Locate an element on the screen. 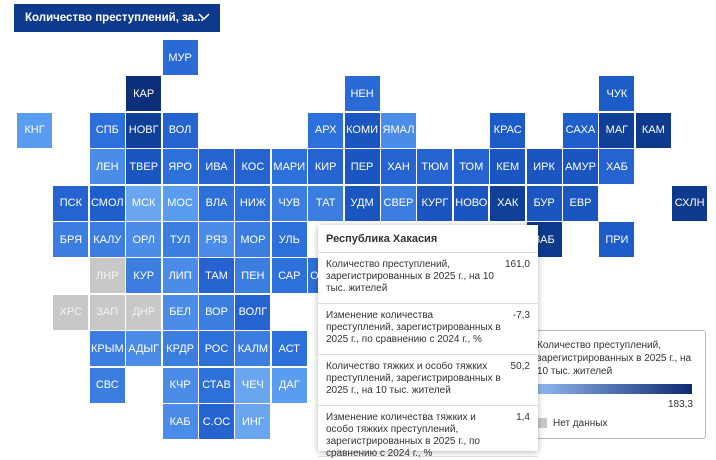  region-tile: КЧР is located at coordinates (180, 385).